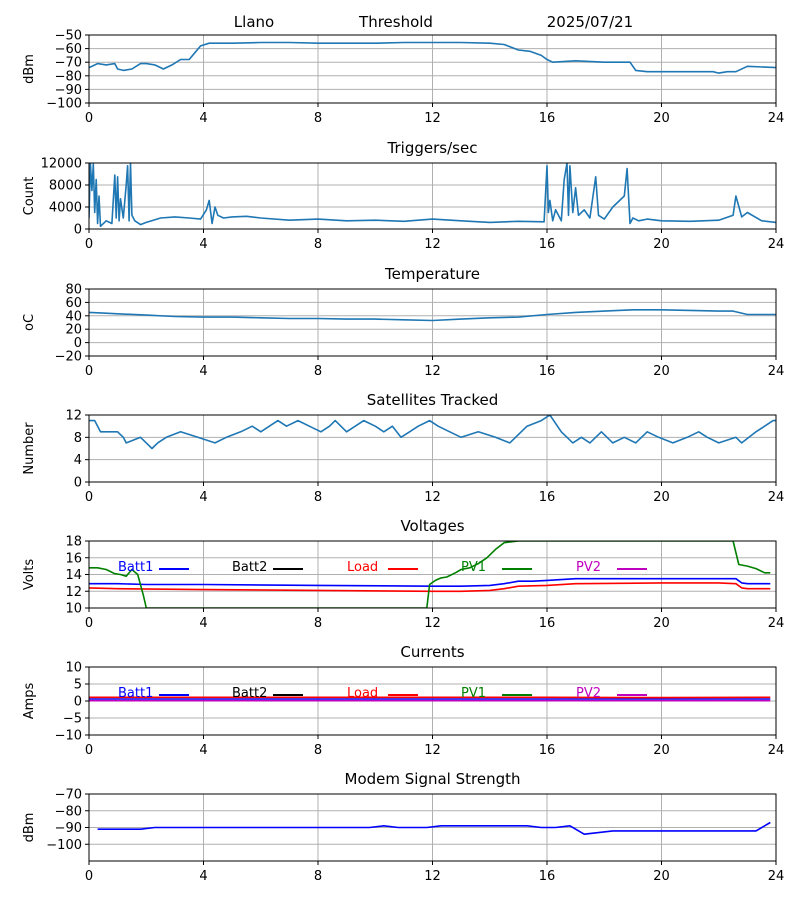 The image size is (800, 900). Describe the element at coordinates (395, 22) in the screenshot. I see `header-subtitle: Threshold` at that location.